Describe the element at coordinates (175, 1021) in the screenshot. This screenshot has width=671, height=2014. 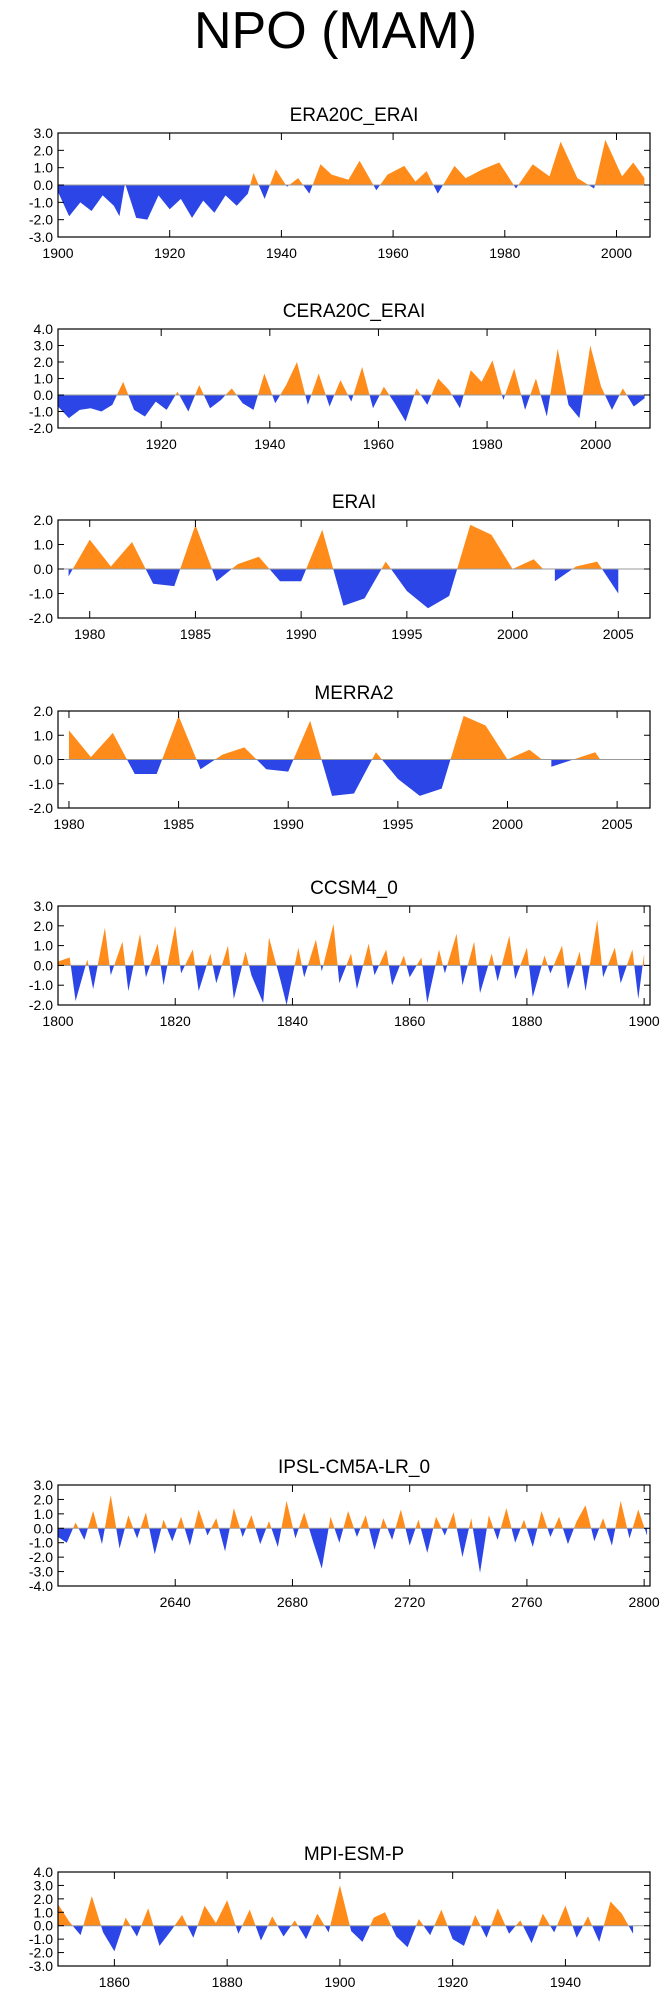
I see `x-tick-label: 1820` at that location.